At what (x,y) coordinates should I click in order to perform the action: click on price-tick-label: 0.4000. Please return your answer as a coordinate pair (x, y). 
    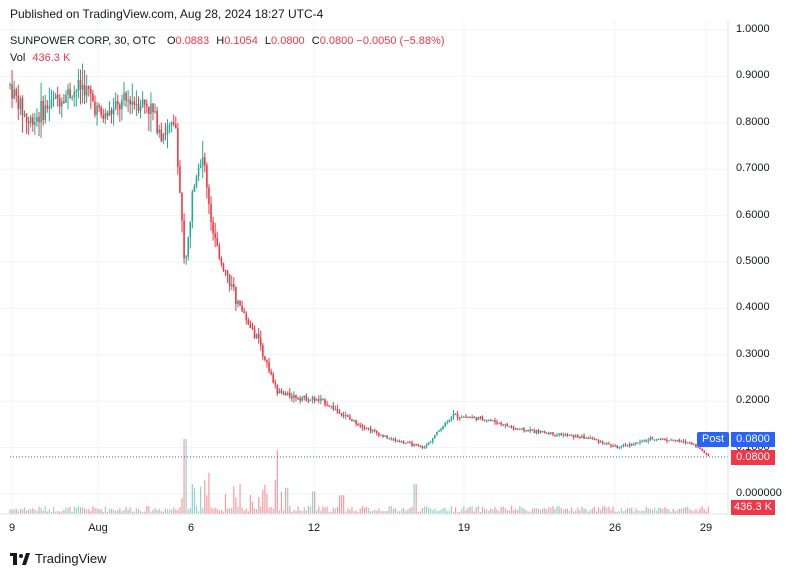
    Looking at the image, I should click on (753, 307).